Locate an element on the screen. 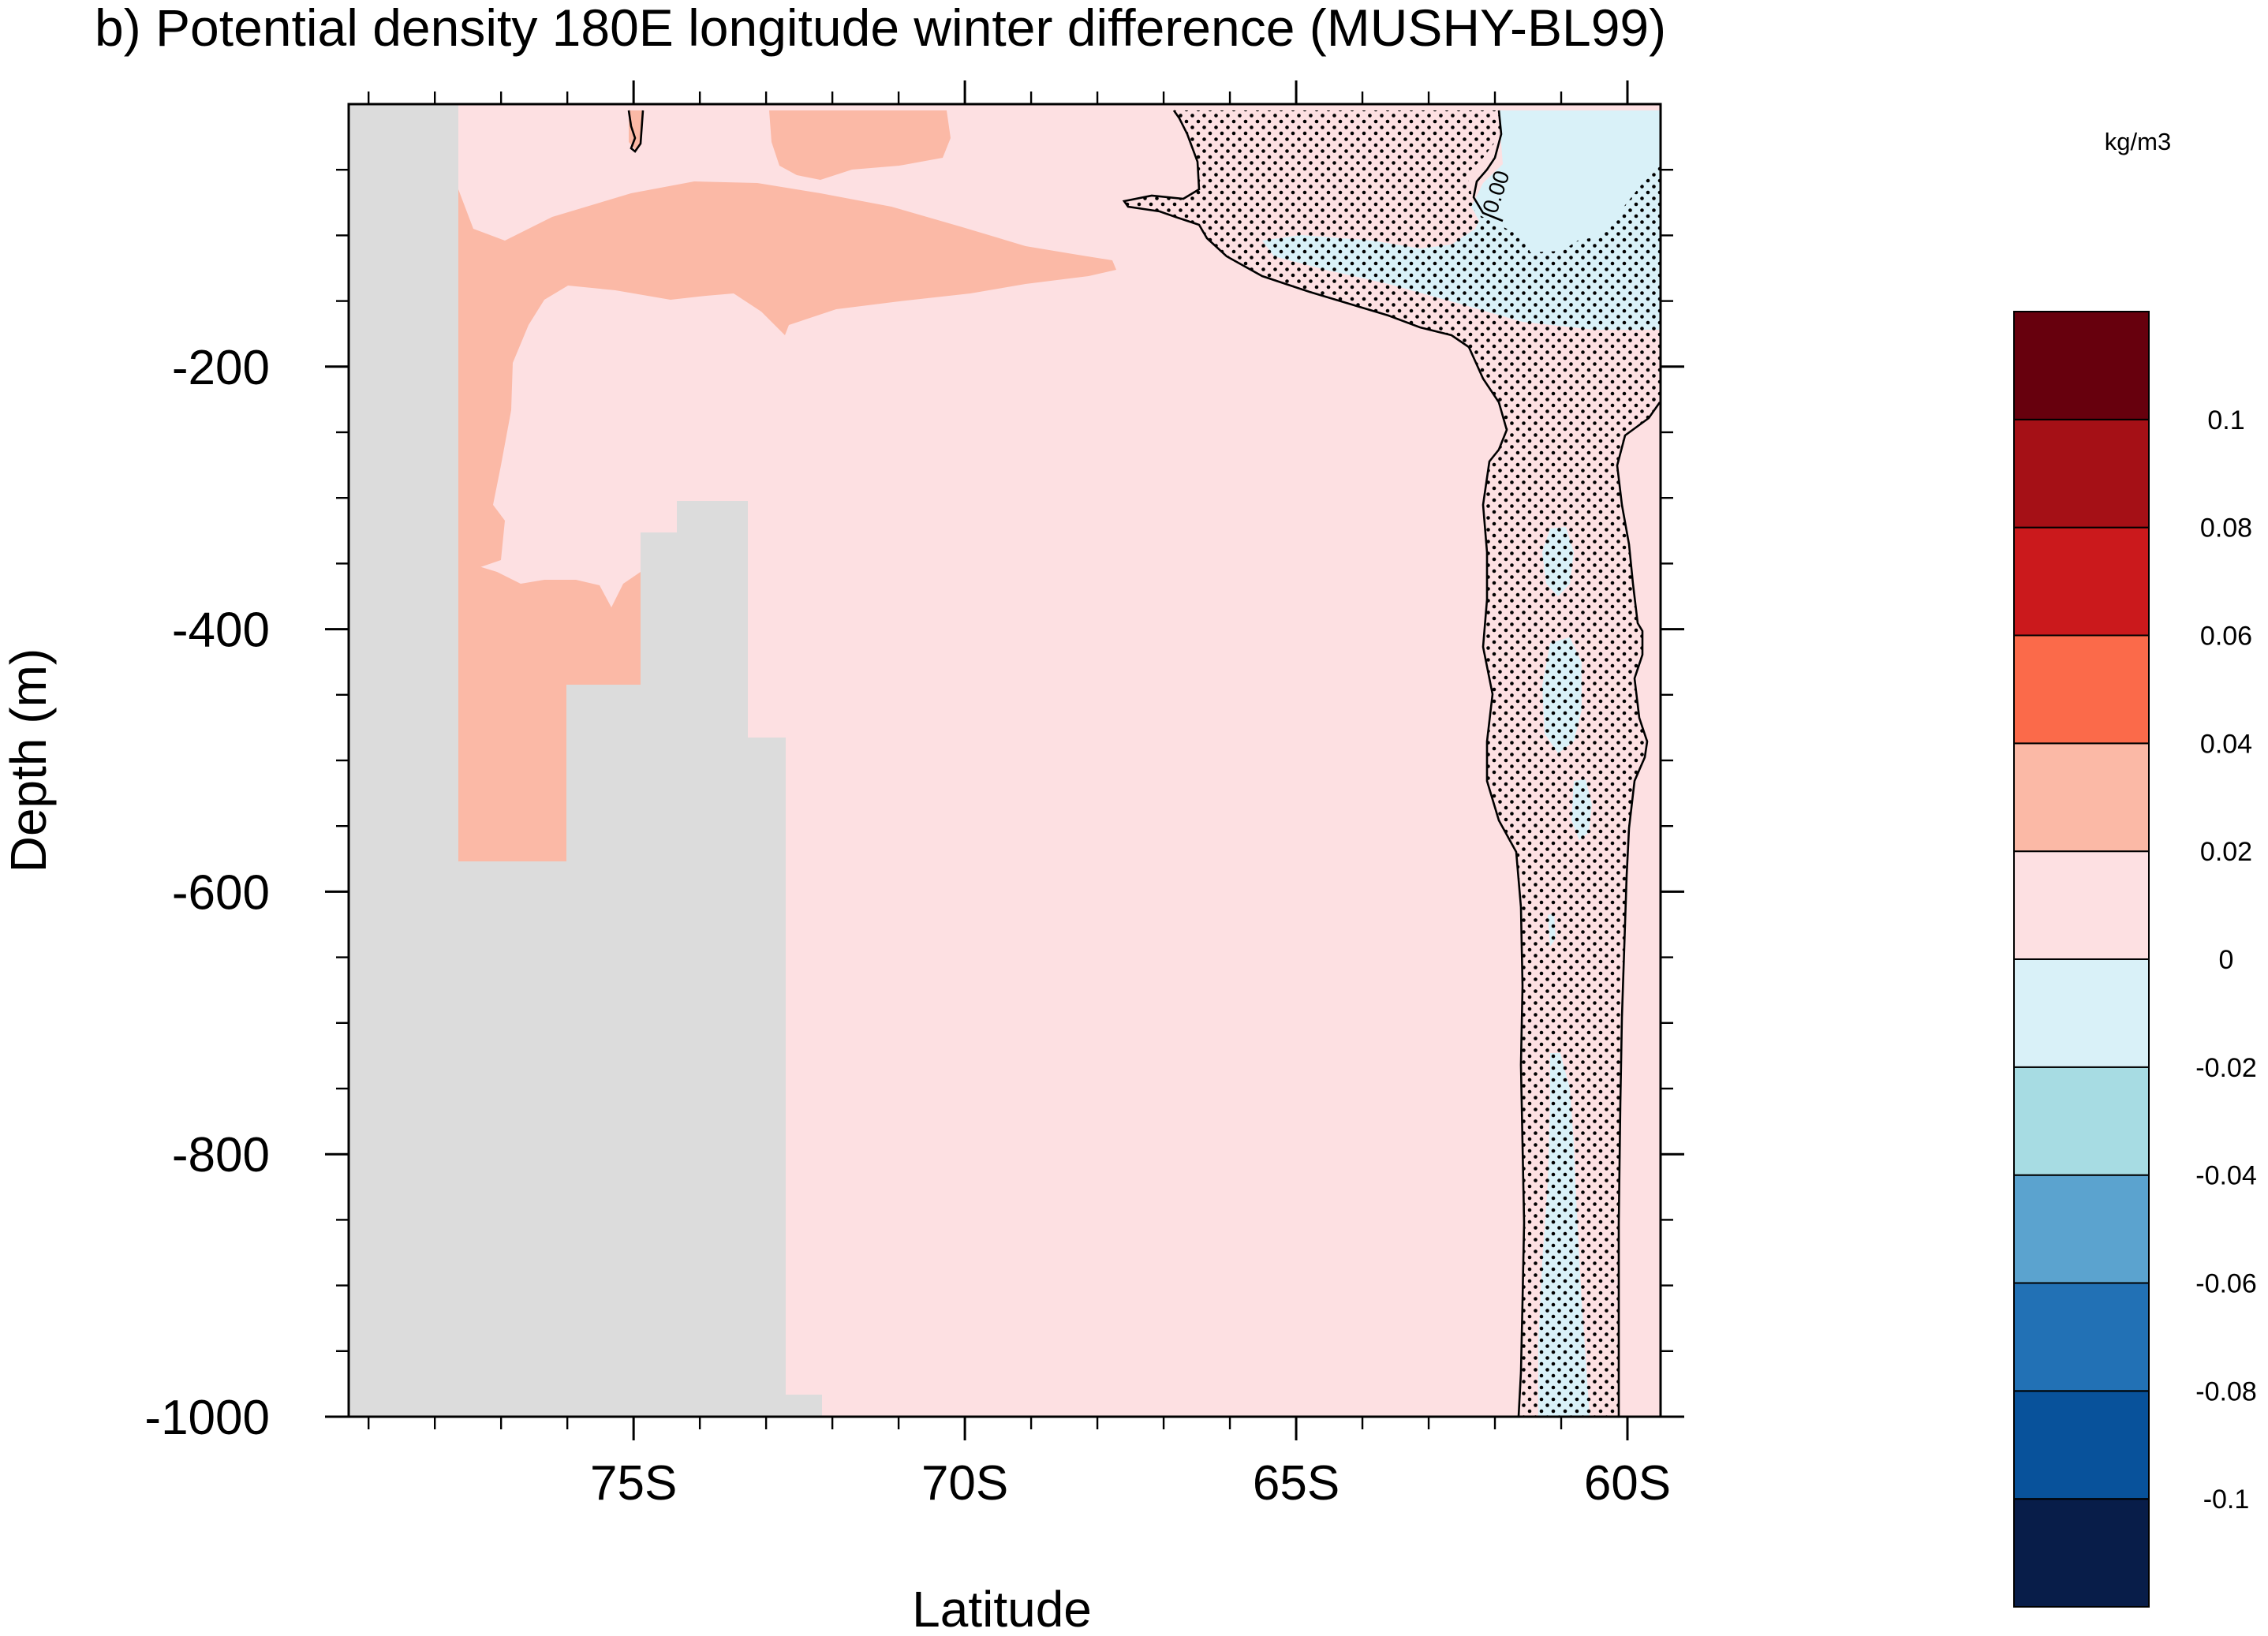 This screenshot has height=1636, width=2268. colorbar-label: 0.04 is located at coordinates (2226, 744).